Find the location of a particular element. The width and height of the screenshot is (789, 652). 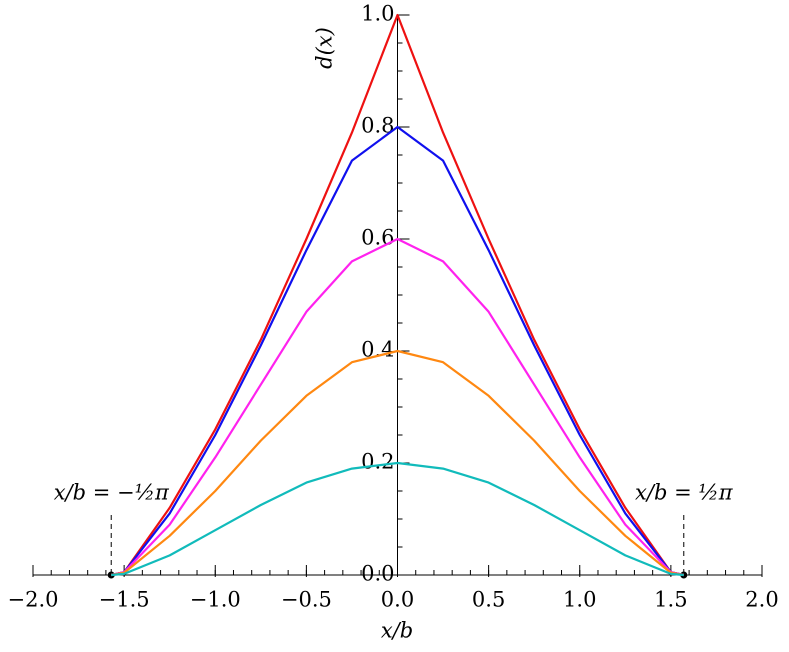

x-tick-label: −1.0 is located at coordinates (215, 600).